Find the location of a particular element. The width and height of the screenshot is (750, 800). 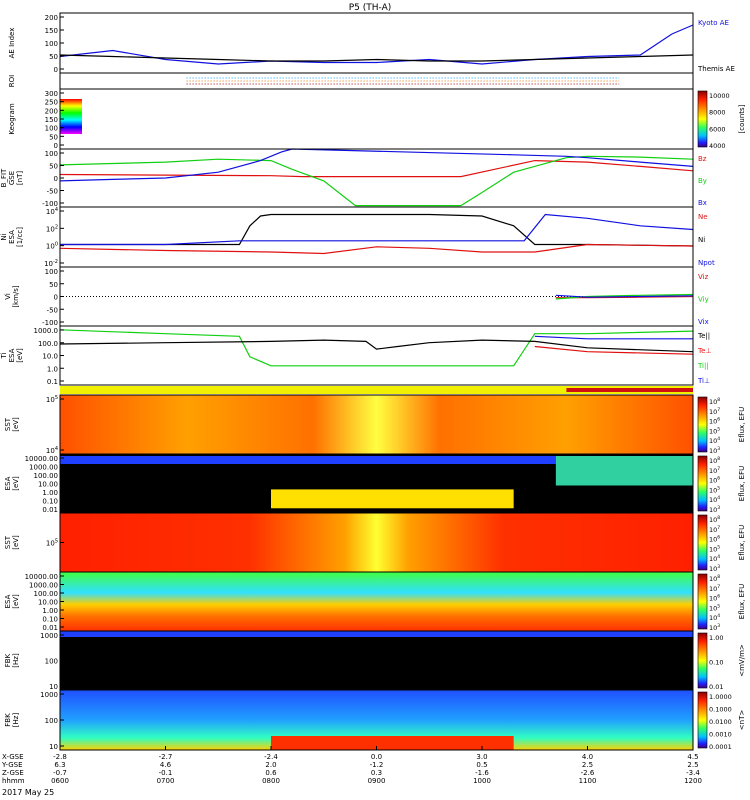

x-tick-label: 6.3 is located at coordinates (59, 765).